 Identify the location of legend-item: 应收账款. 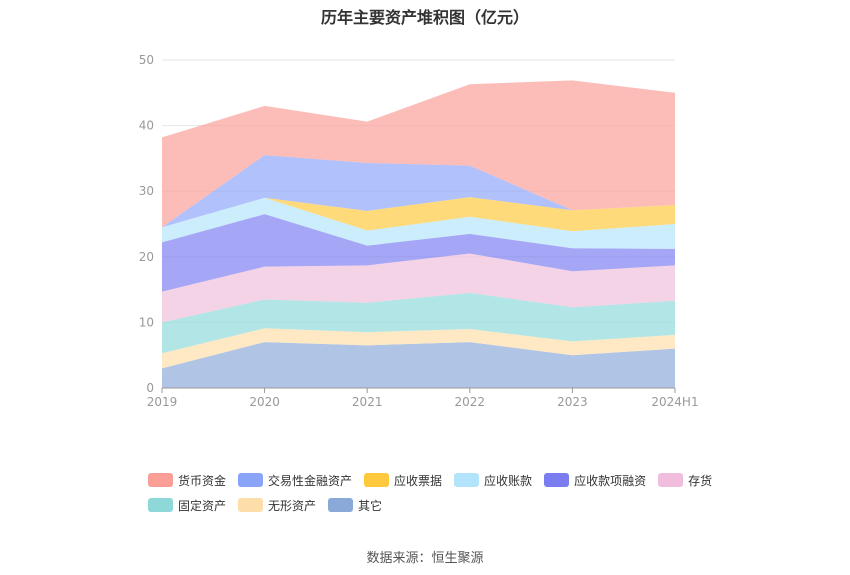
(493, 480).